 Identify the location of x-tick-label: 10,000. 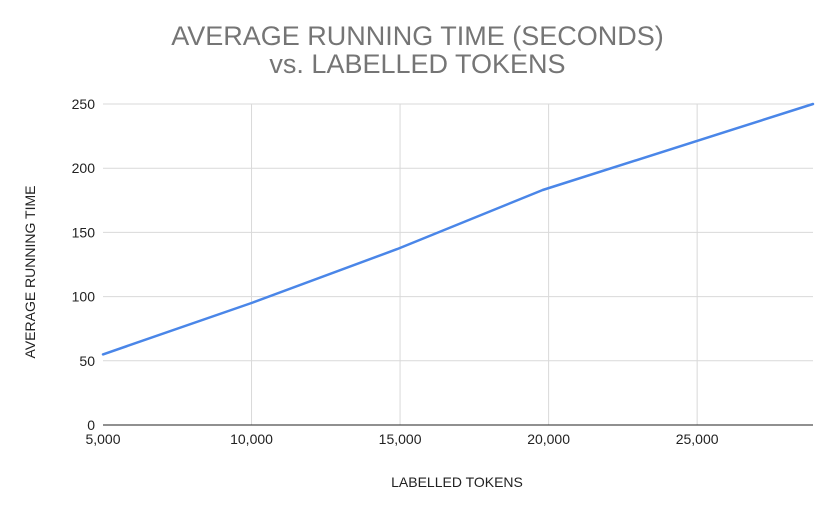
(251, 439).